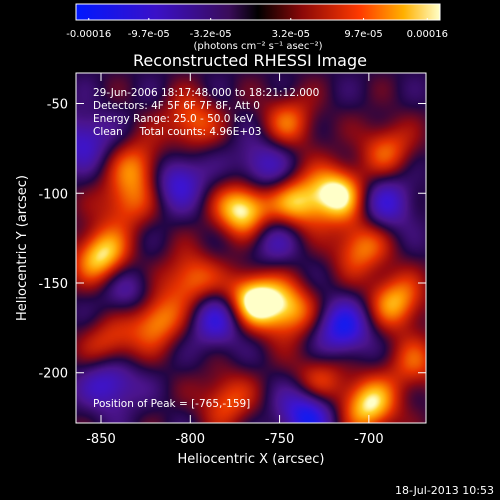  What do you see at coordinates (88, 34) in the screenshot?
I see `colorbar-tick-label: -0.00016` at bounding box center [88, 34].